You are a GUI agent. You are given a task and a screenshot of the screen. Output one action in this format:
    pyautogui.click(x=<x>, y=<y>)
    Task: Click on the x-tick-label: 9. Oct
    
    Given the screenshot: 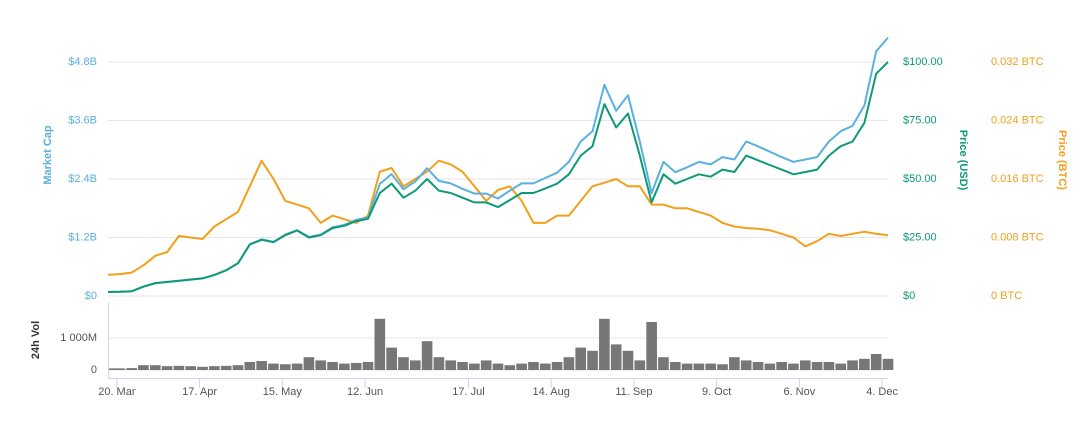 What is the action you would take?
    pyautogui.click(x=716, y=392)
    